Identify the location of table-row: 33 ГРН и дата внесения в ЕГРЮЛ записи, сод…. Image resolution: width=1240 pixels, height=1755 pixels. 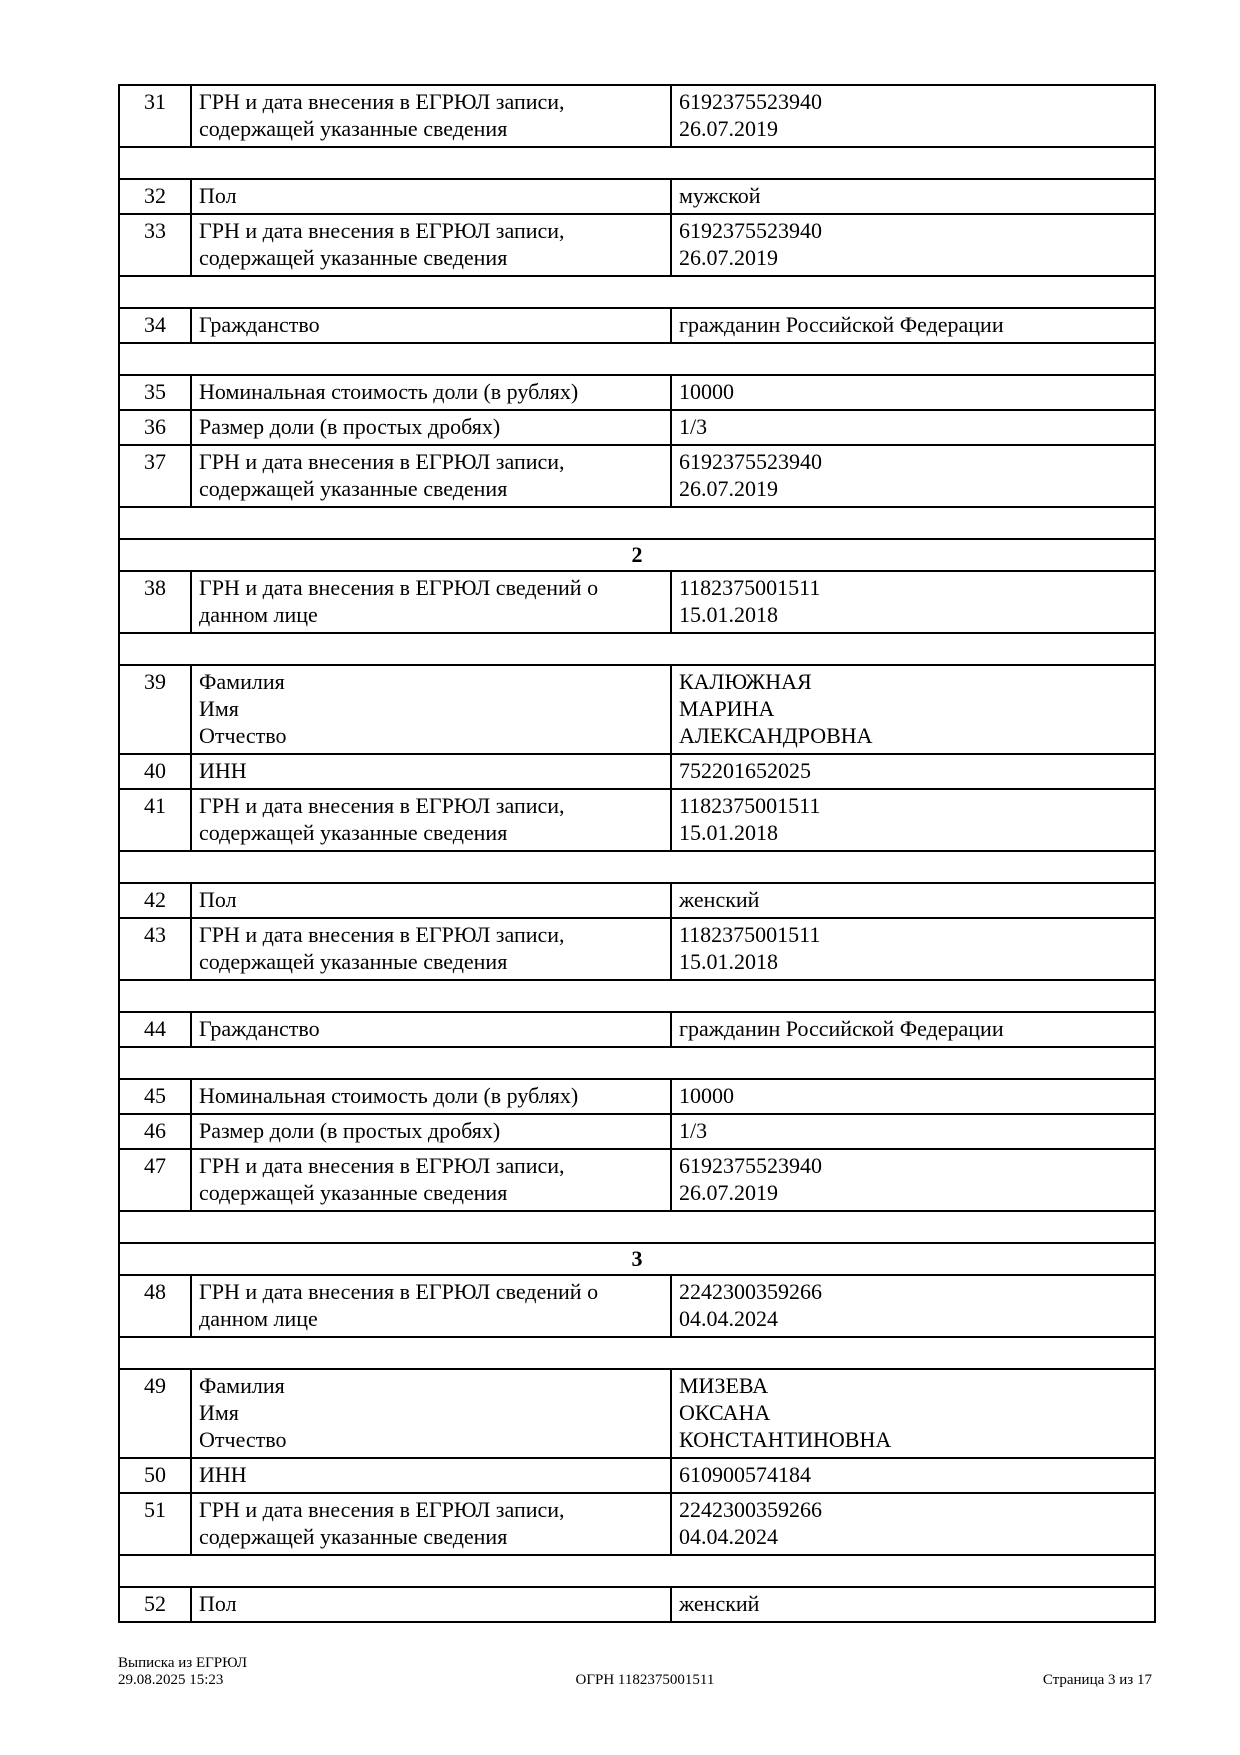
(637, 245).